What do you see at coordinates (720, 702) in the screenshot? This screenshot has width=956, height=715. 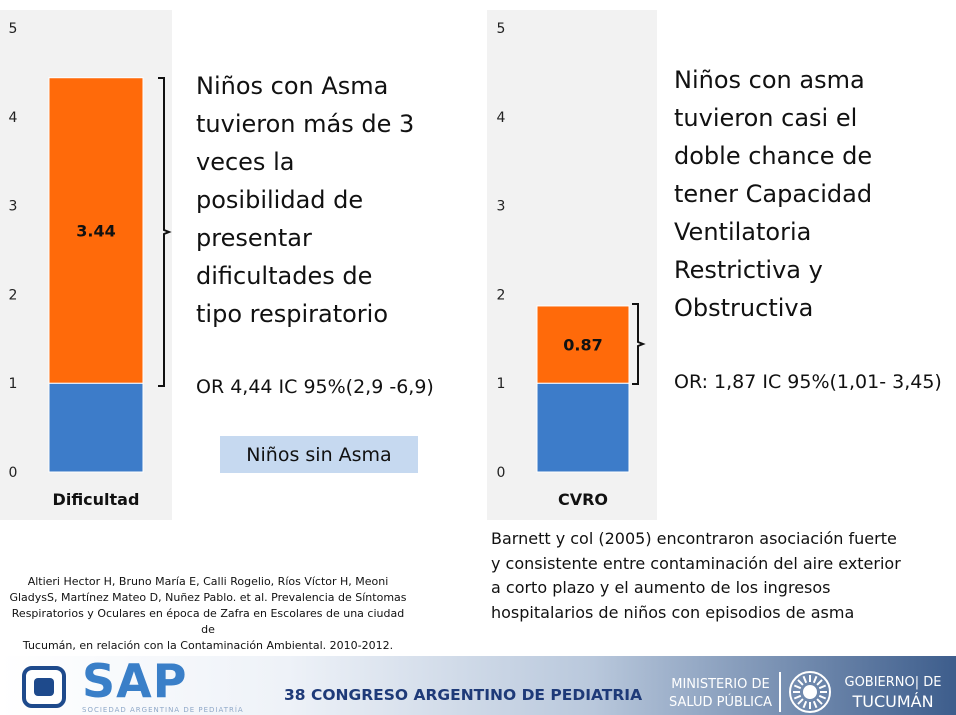 I see `ministerio-line: SALUD PÚBLICA` at bounding box center [720, 702].